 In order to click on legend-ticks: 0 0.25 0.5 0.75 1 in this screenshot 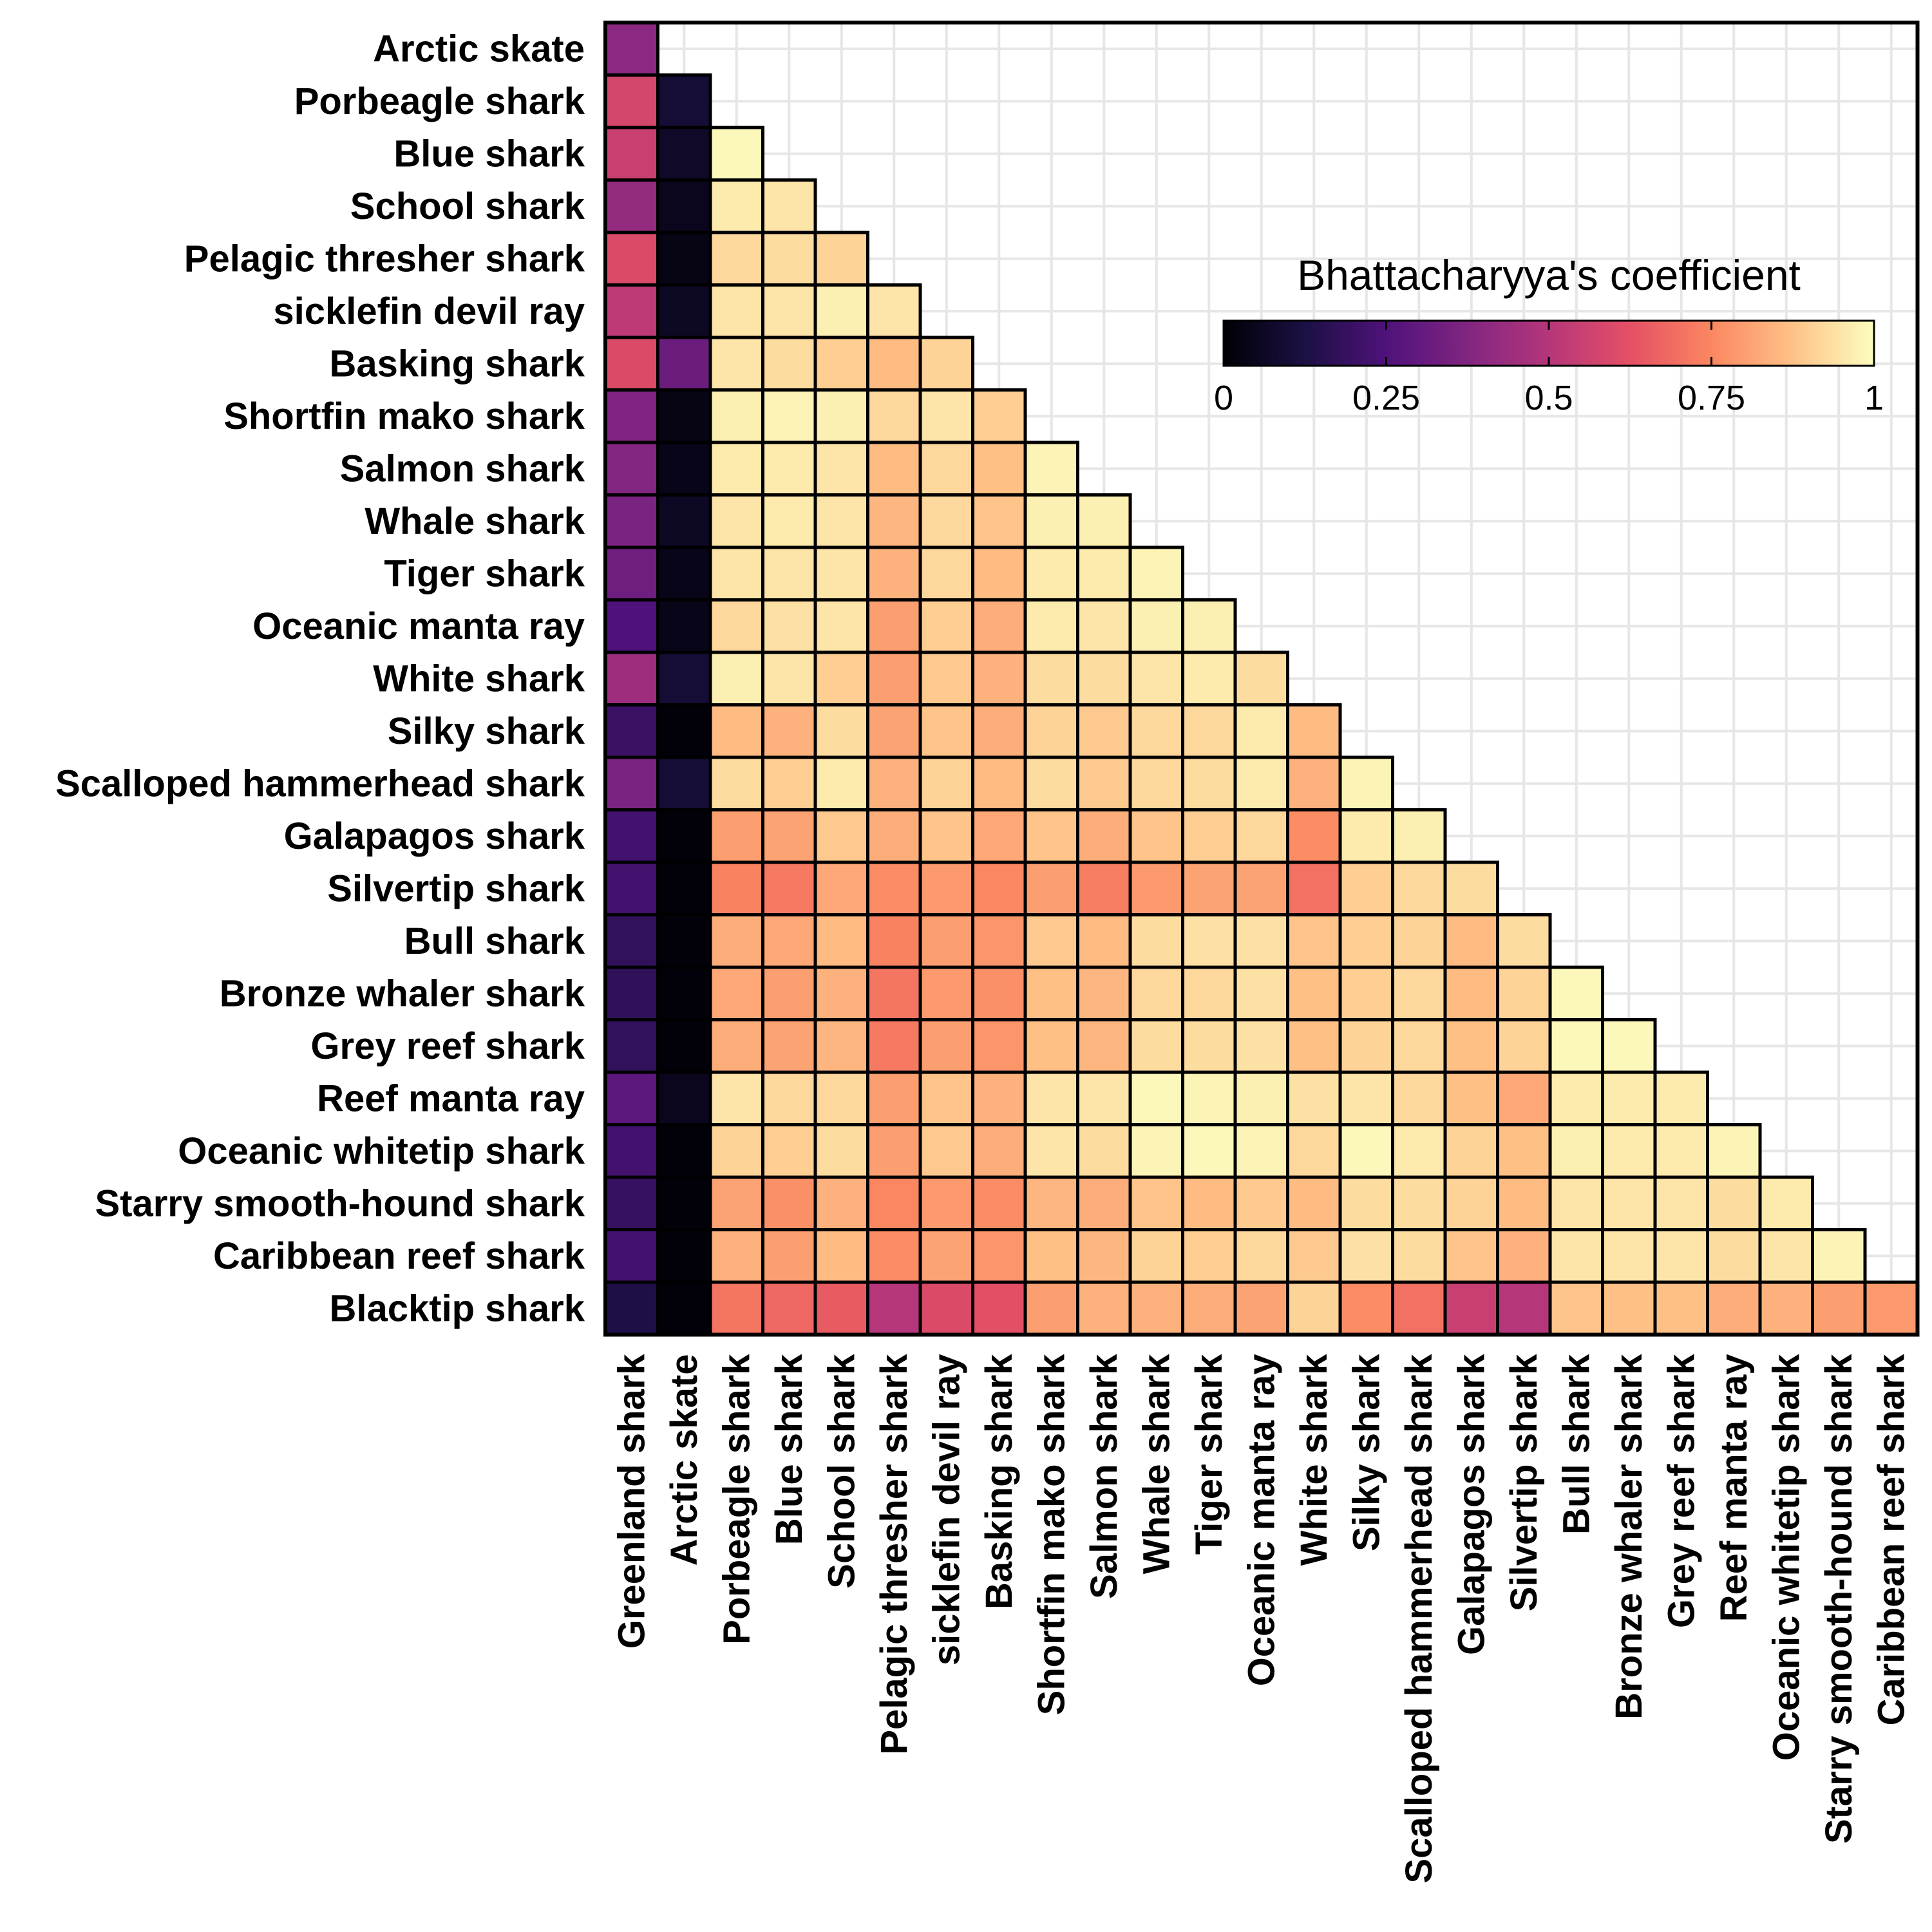, I will do `click(1549, 369)`.